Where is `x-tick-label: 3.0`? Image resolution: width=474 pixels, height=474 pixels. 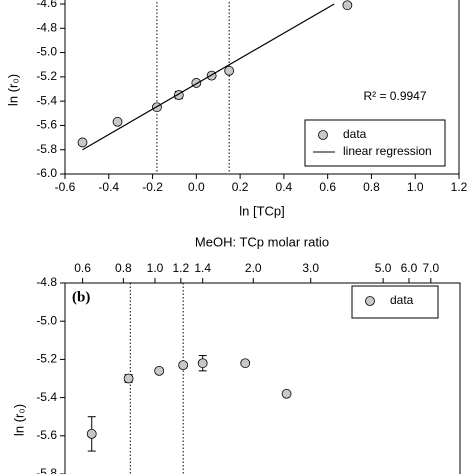
x-tick-label: 3.0 is located at coordinates (310, 268).